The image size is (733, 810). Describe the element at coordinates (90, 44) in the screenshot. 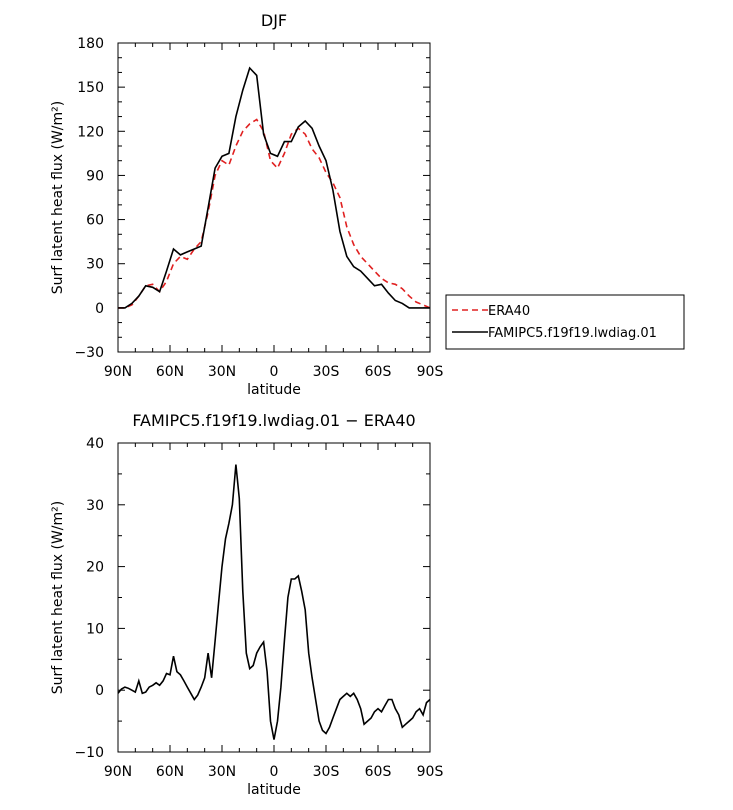

I see `y-tick-label: 180` at that location.